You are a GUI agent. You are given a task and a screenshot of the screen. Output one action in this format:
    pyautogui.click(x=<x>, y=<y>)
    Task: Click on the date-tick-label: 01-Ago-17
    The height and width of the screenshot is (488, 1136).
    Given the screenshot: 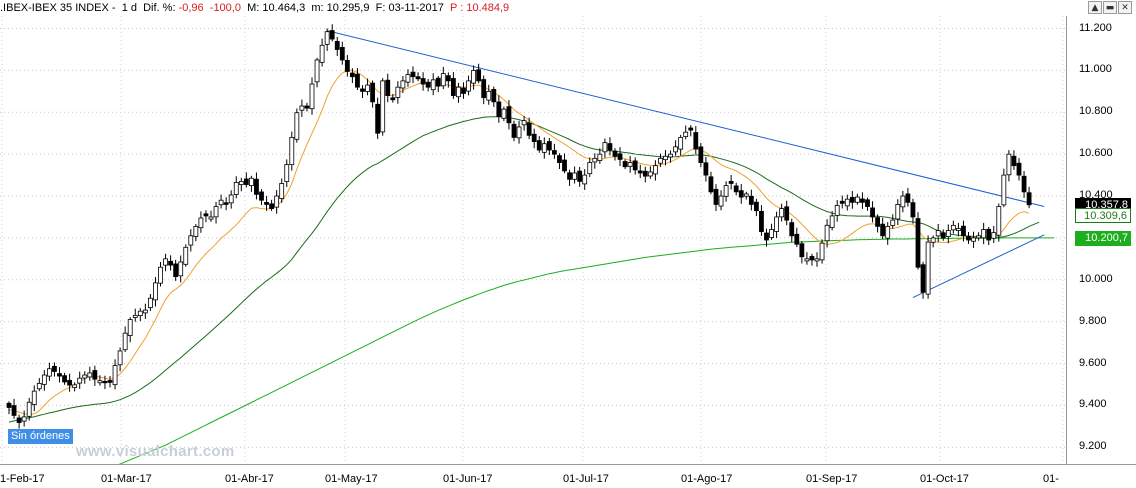 What is the action you would take?
    pyautogui.click(x=707, y=479)
    